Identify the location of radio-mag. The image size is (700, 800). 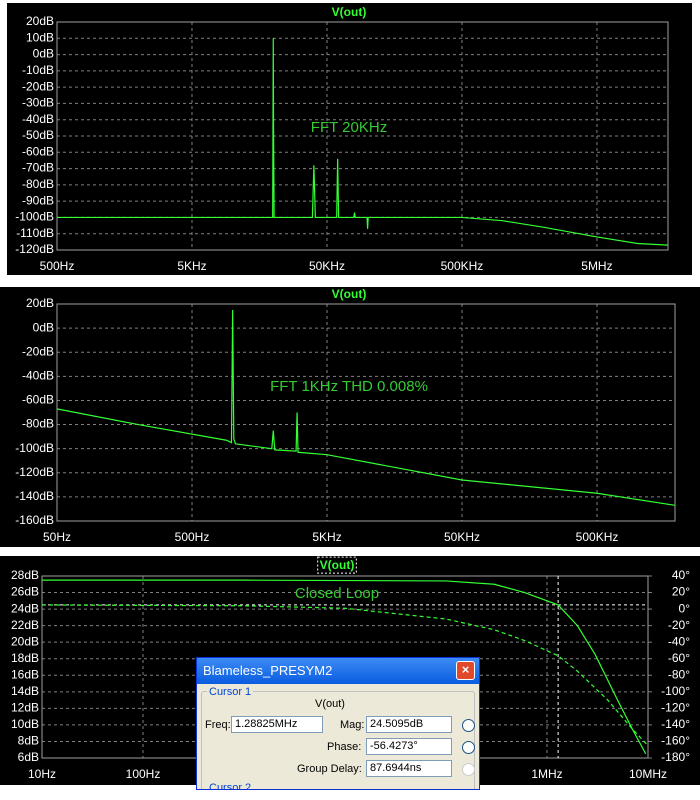
(468, 725).